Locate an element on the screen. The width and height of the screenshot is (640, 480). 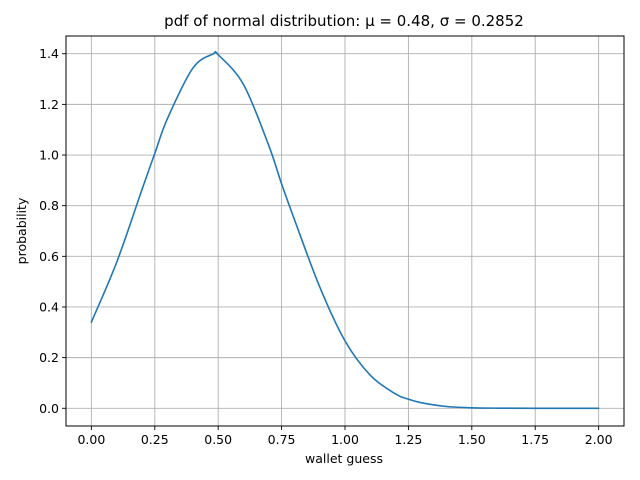
y-tick-label: 0.0 is located at coordinates (49, 408).